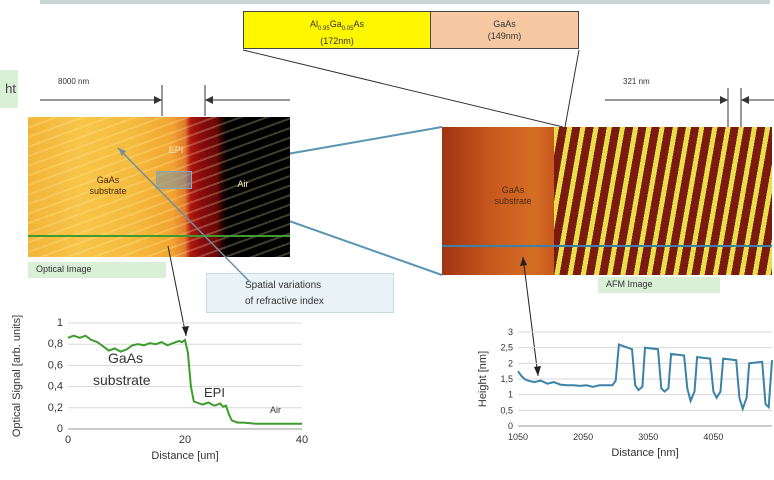 The height and width of the screenshot is (480, 774). I want to click on x-tick-label: 20, so click(185, 440).